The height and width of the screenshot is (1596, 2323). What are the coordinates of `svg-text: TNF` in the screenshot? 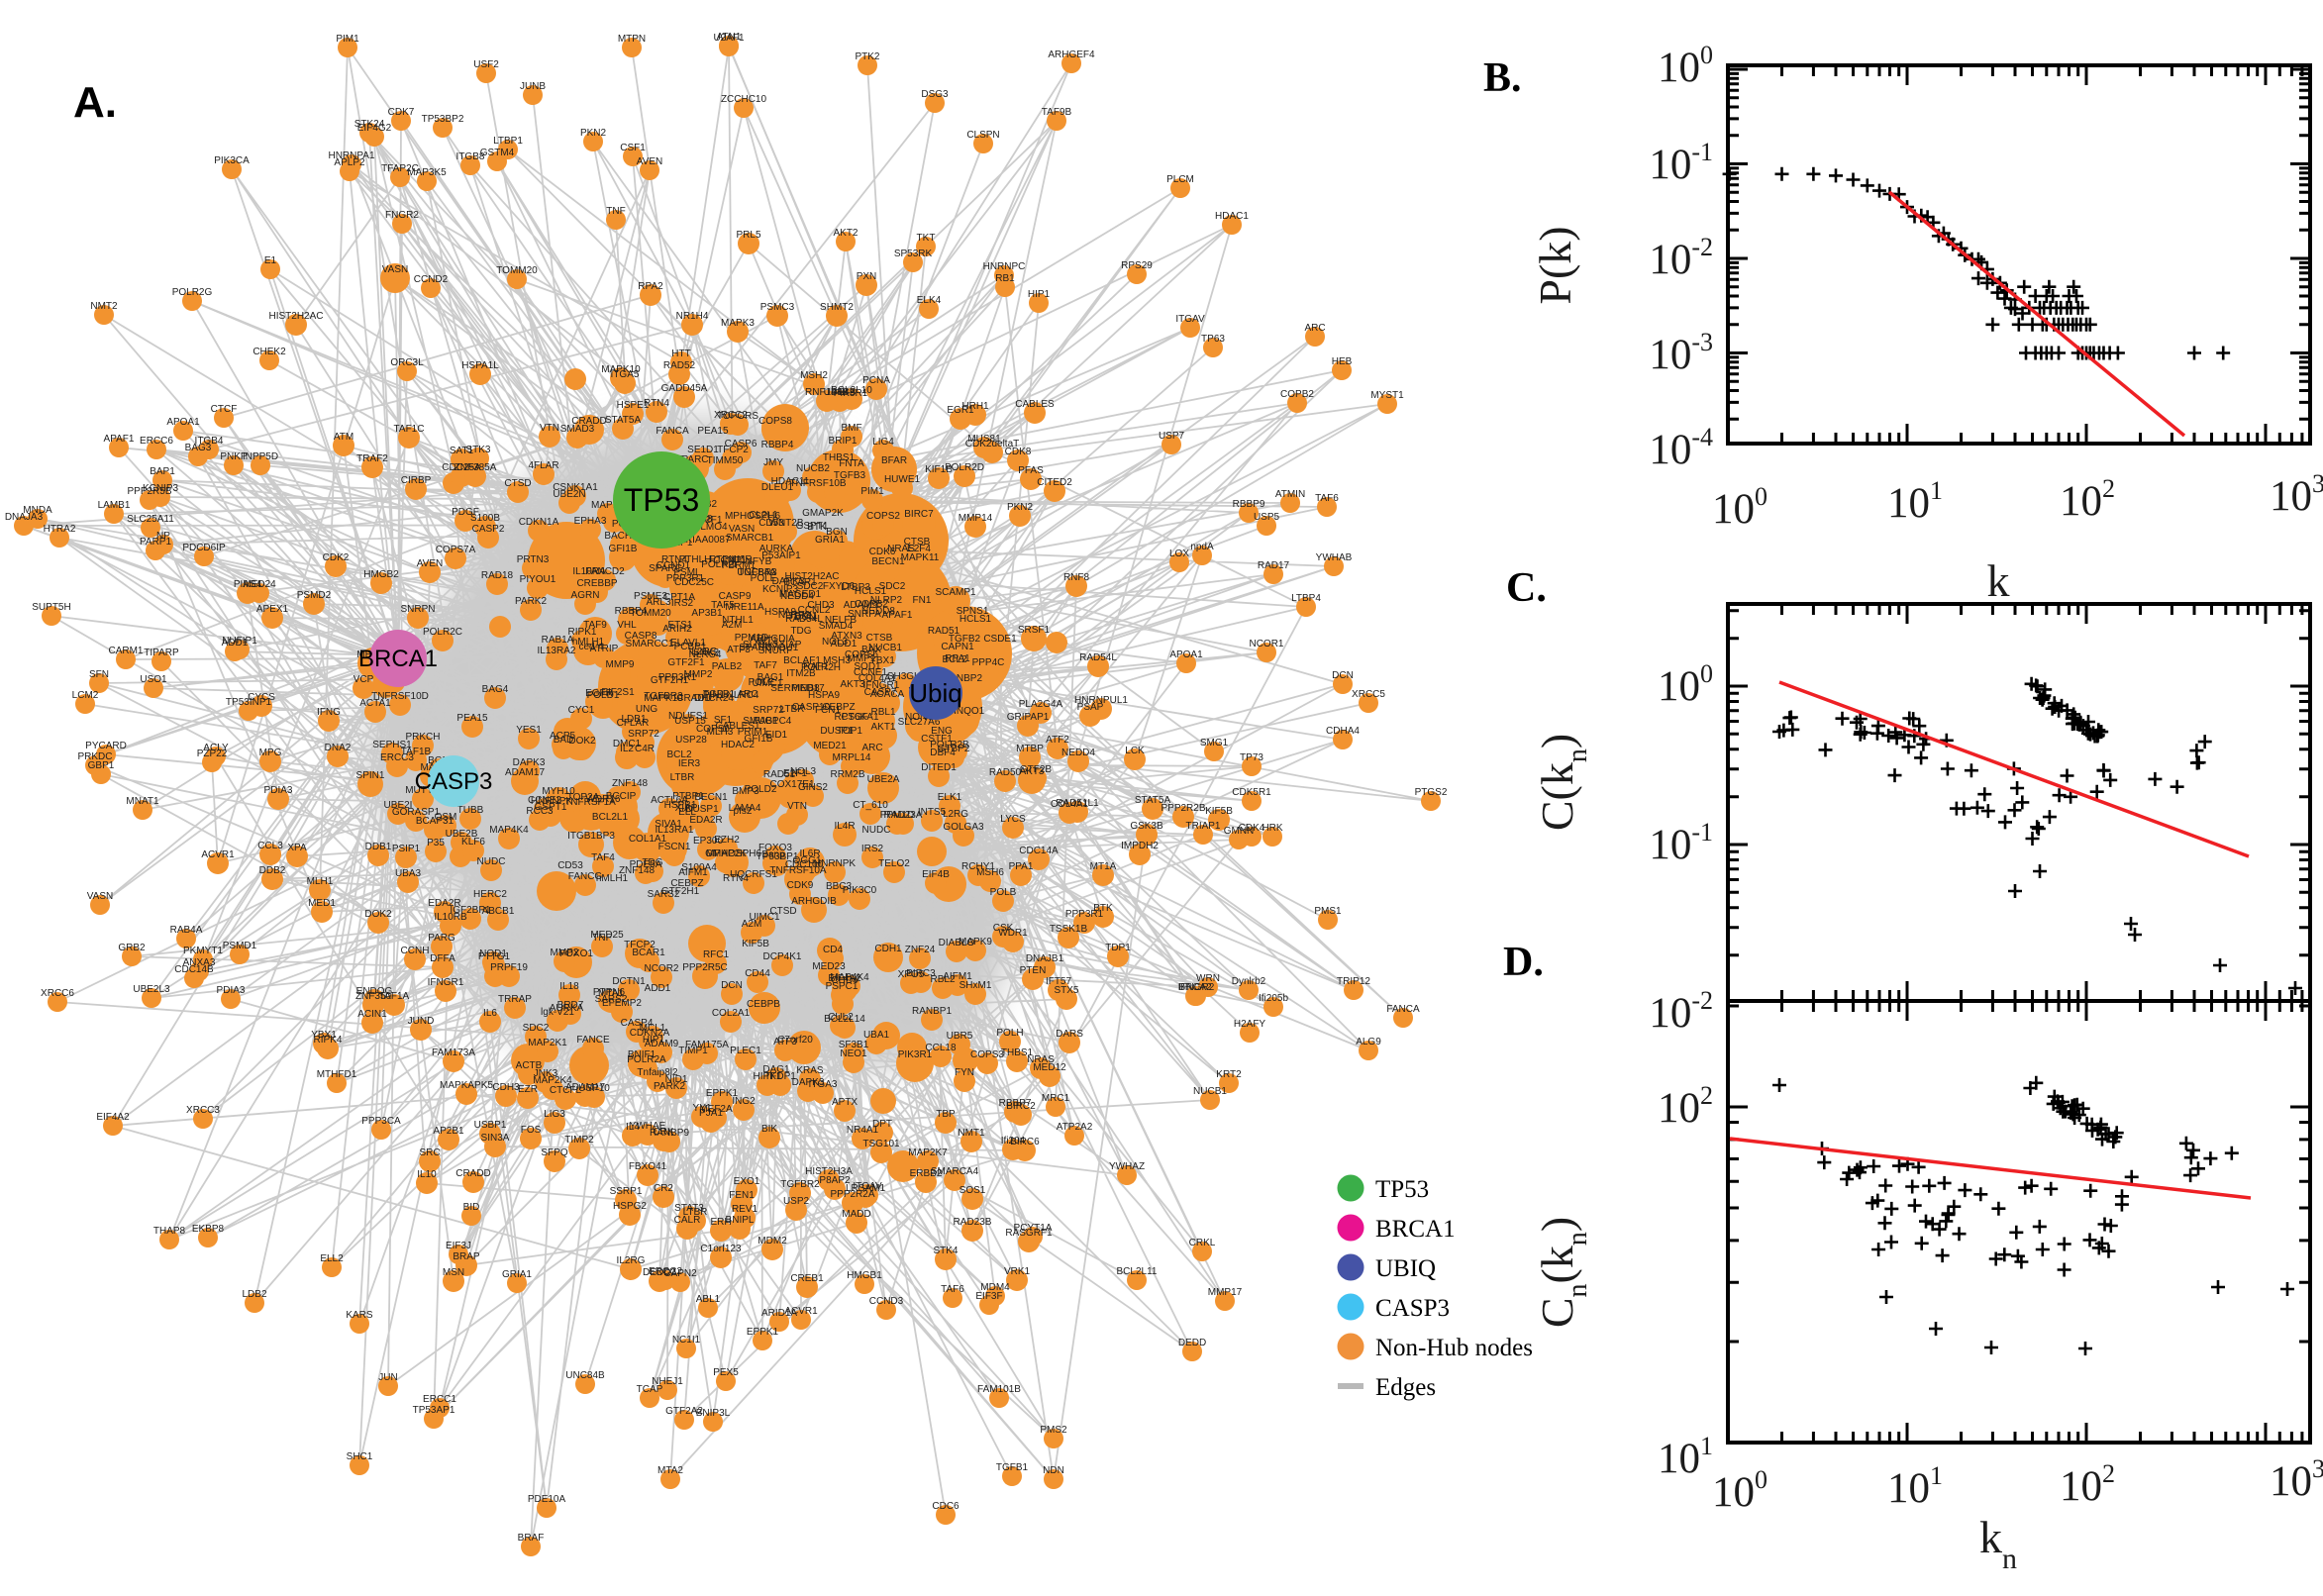 It's located at (601, 938).